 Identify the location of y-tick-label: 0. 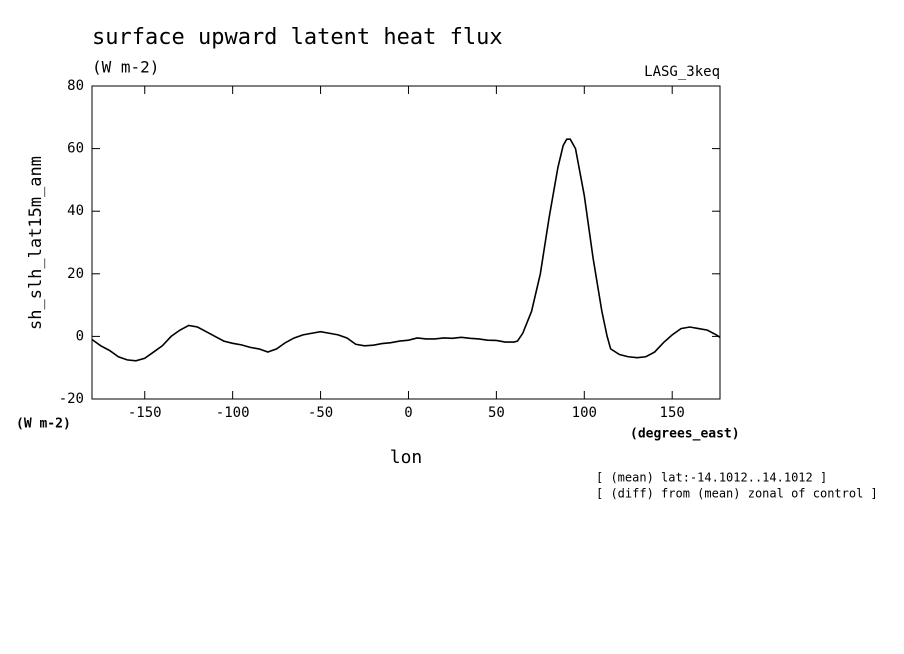
(80, 336).